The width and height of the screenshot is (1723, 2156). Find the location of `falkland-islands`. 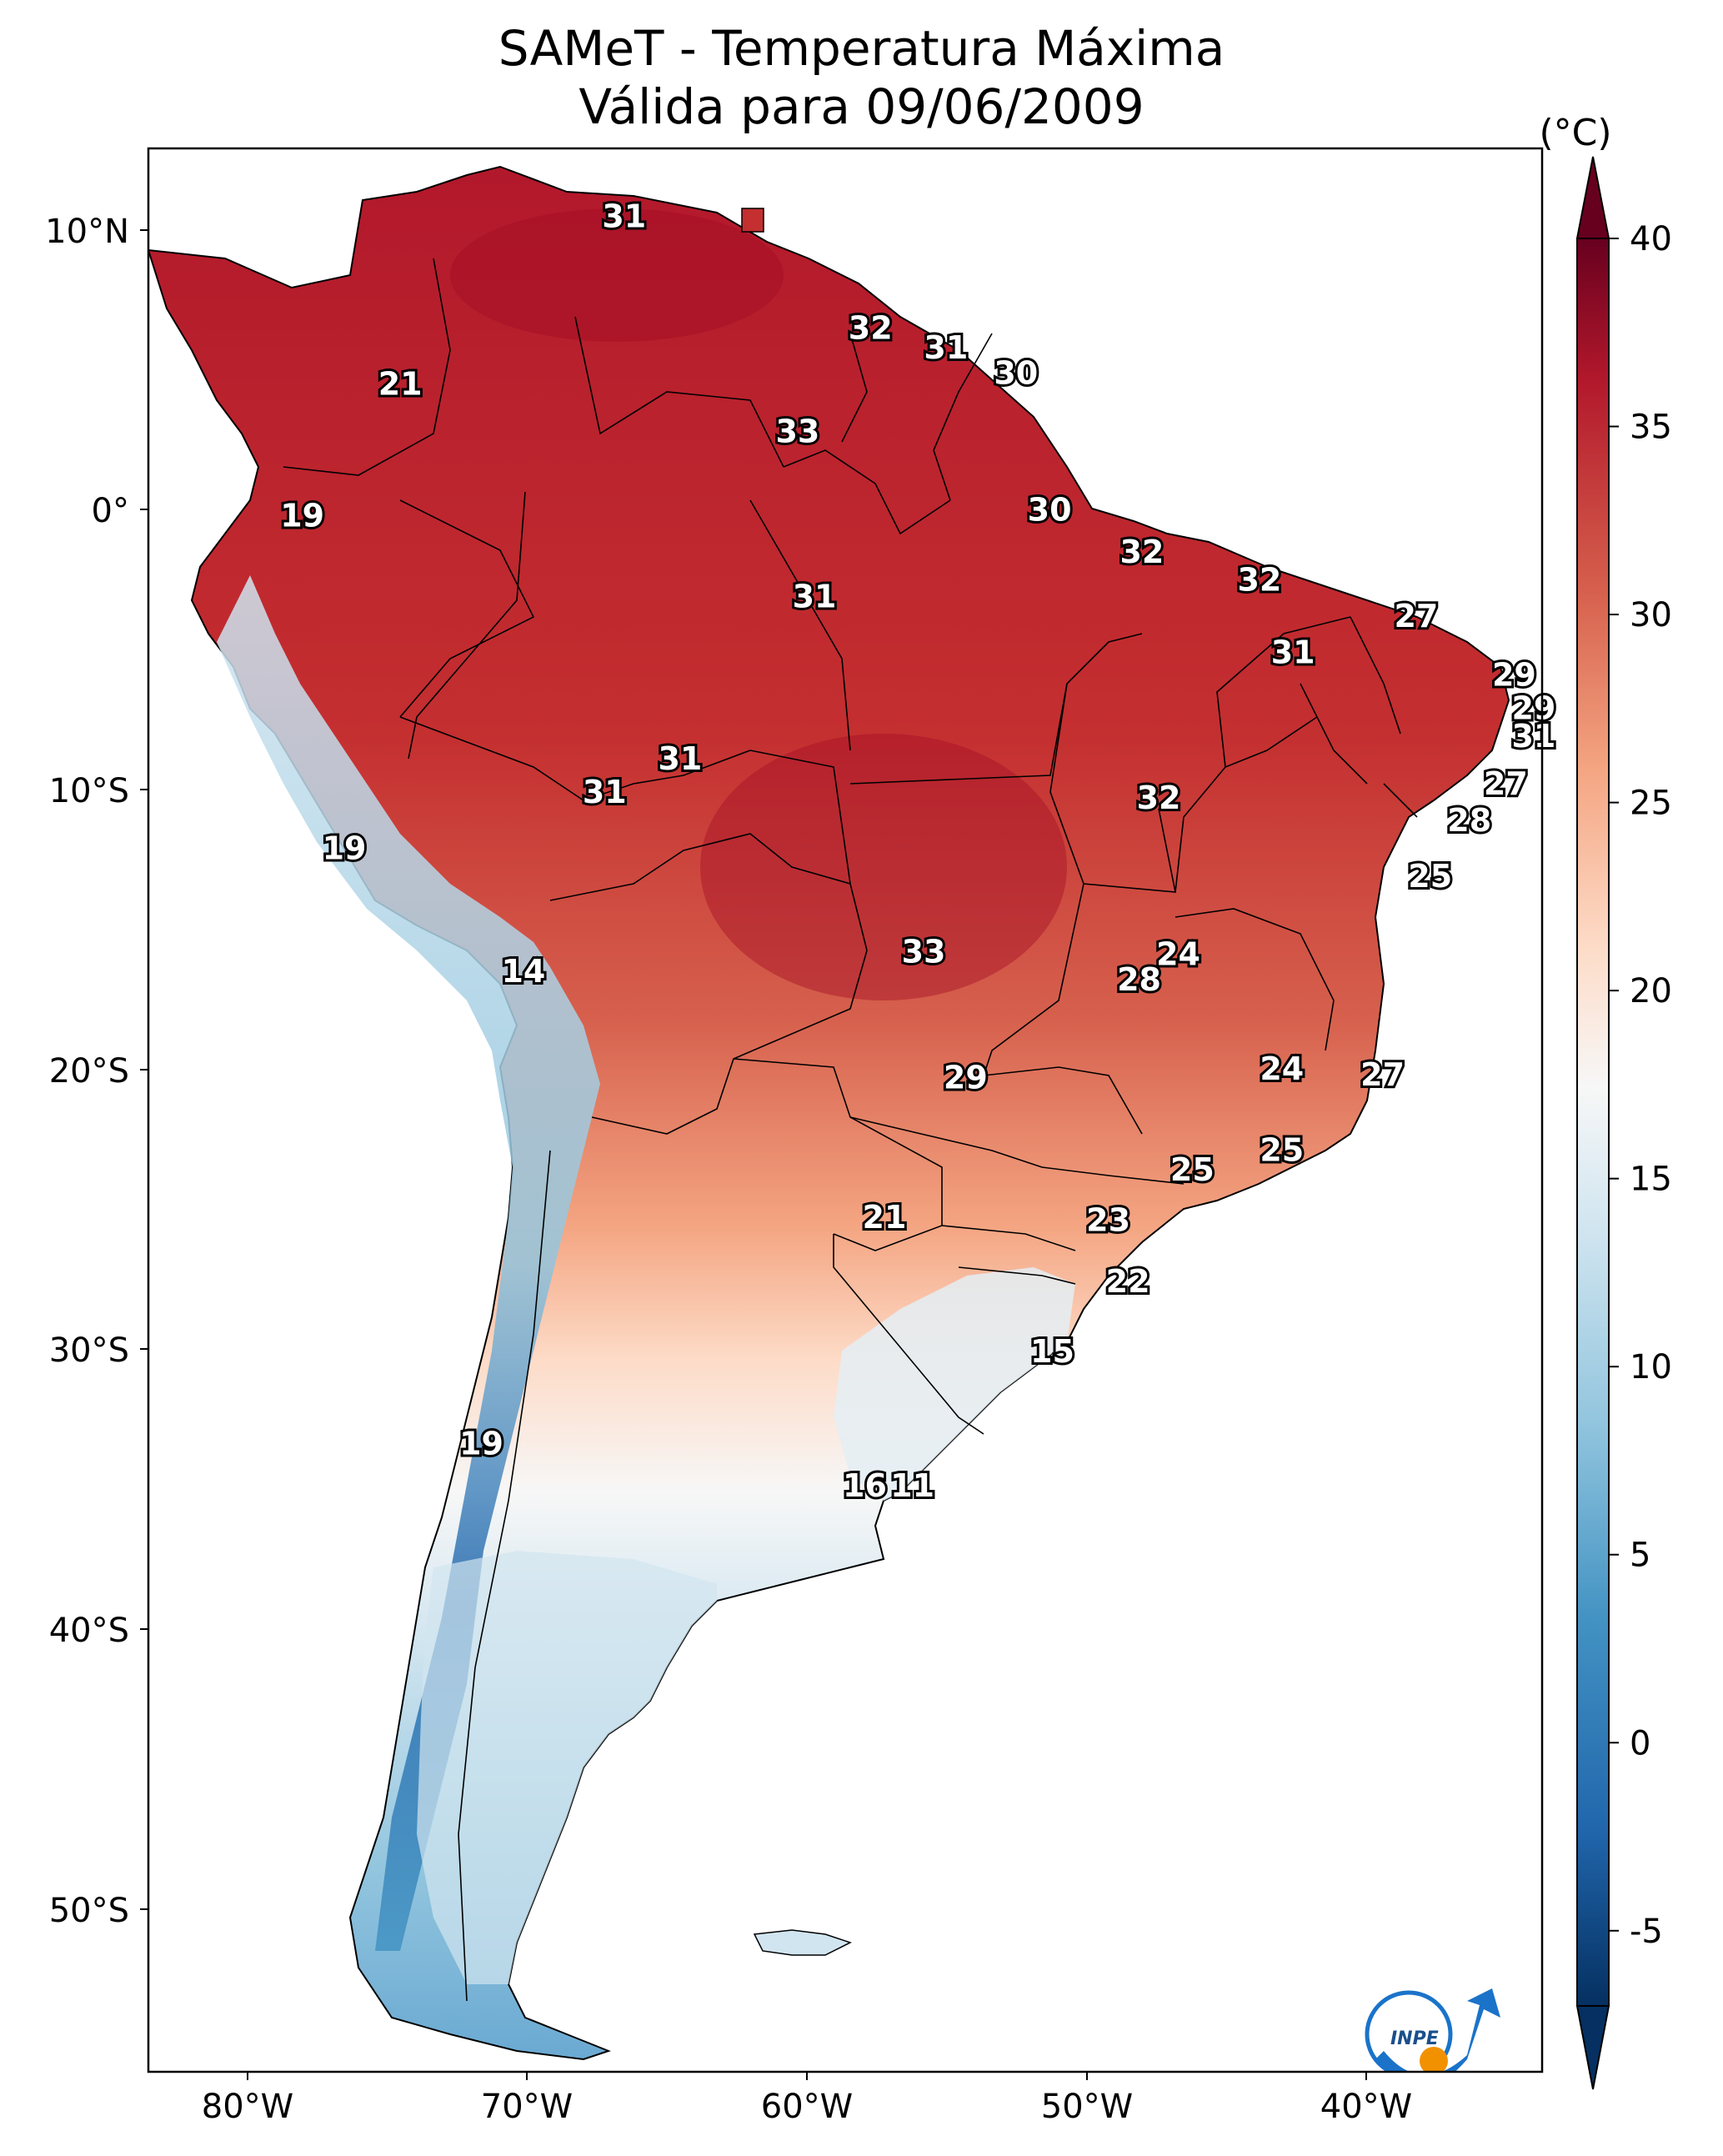

falkland-islands is located at coordinates (802, 1942).